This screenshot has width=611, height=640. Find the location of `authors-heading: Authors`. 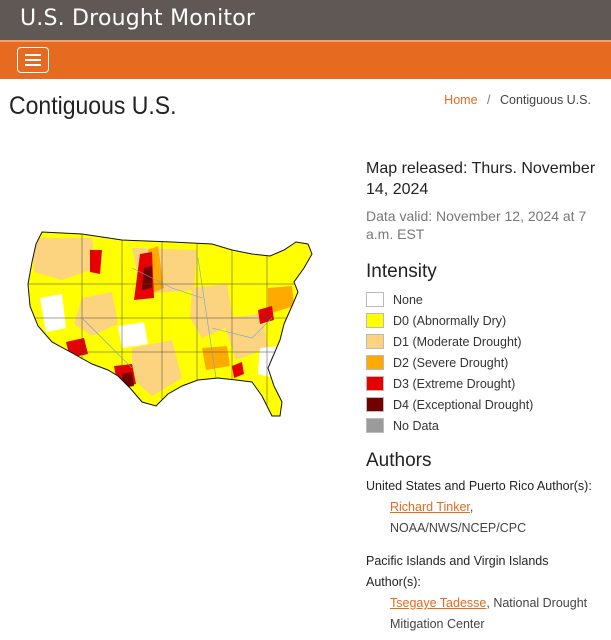

authors-heading: Authors is located at coordinates (399, 460).